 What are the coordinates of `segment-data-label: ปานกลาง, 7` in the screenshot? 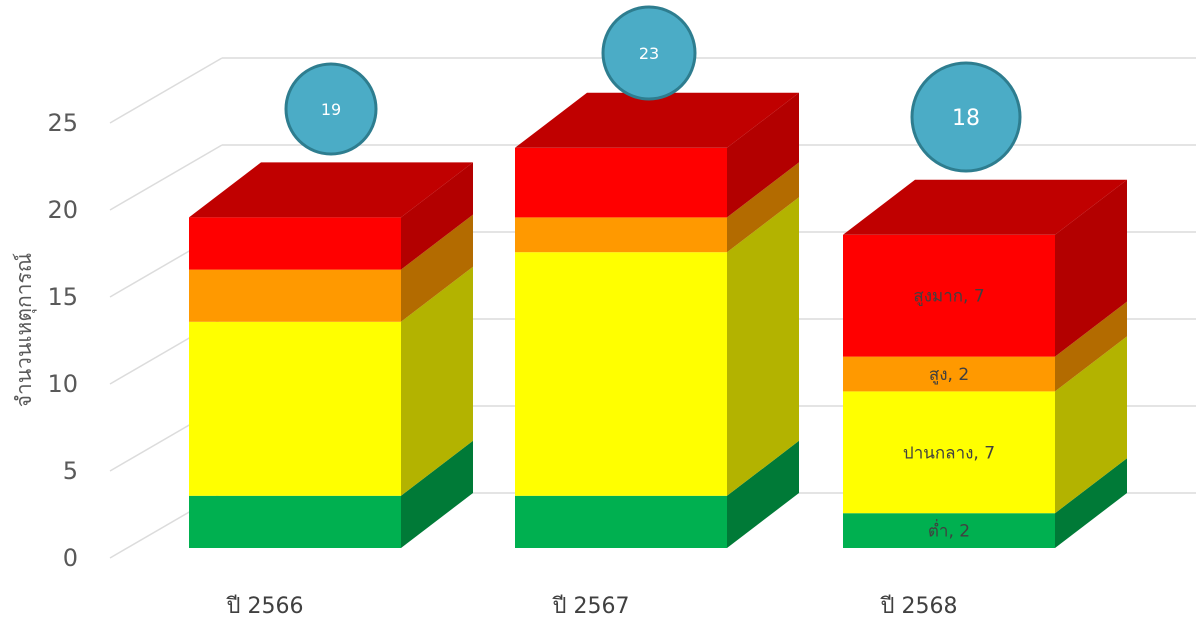 It's located at (949, 453).